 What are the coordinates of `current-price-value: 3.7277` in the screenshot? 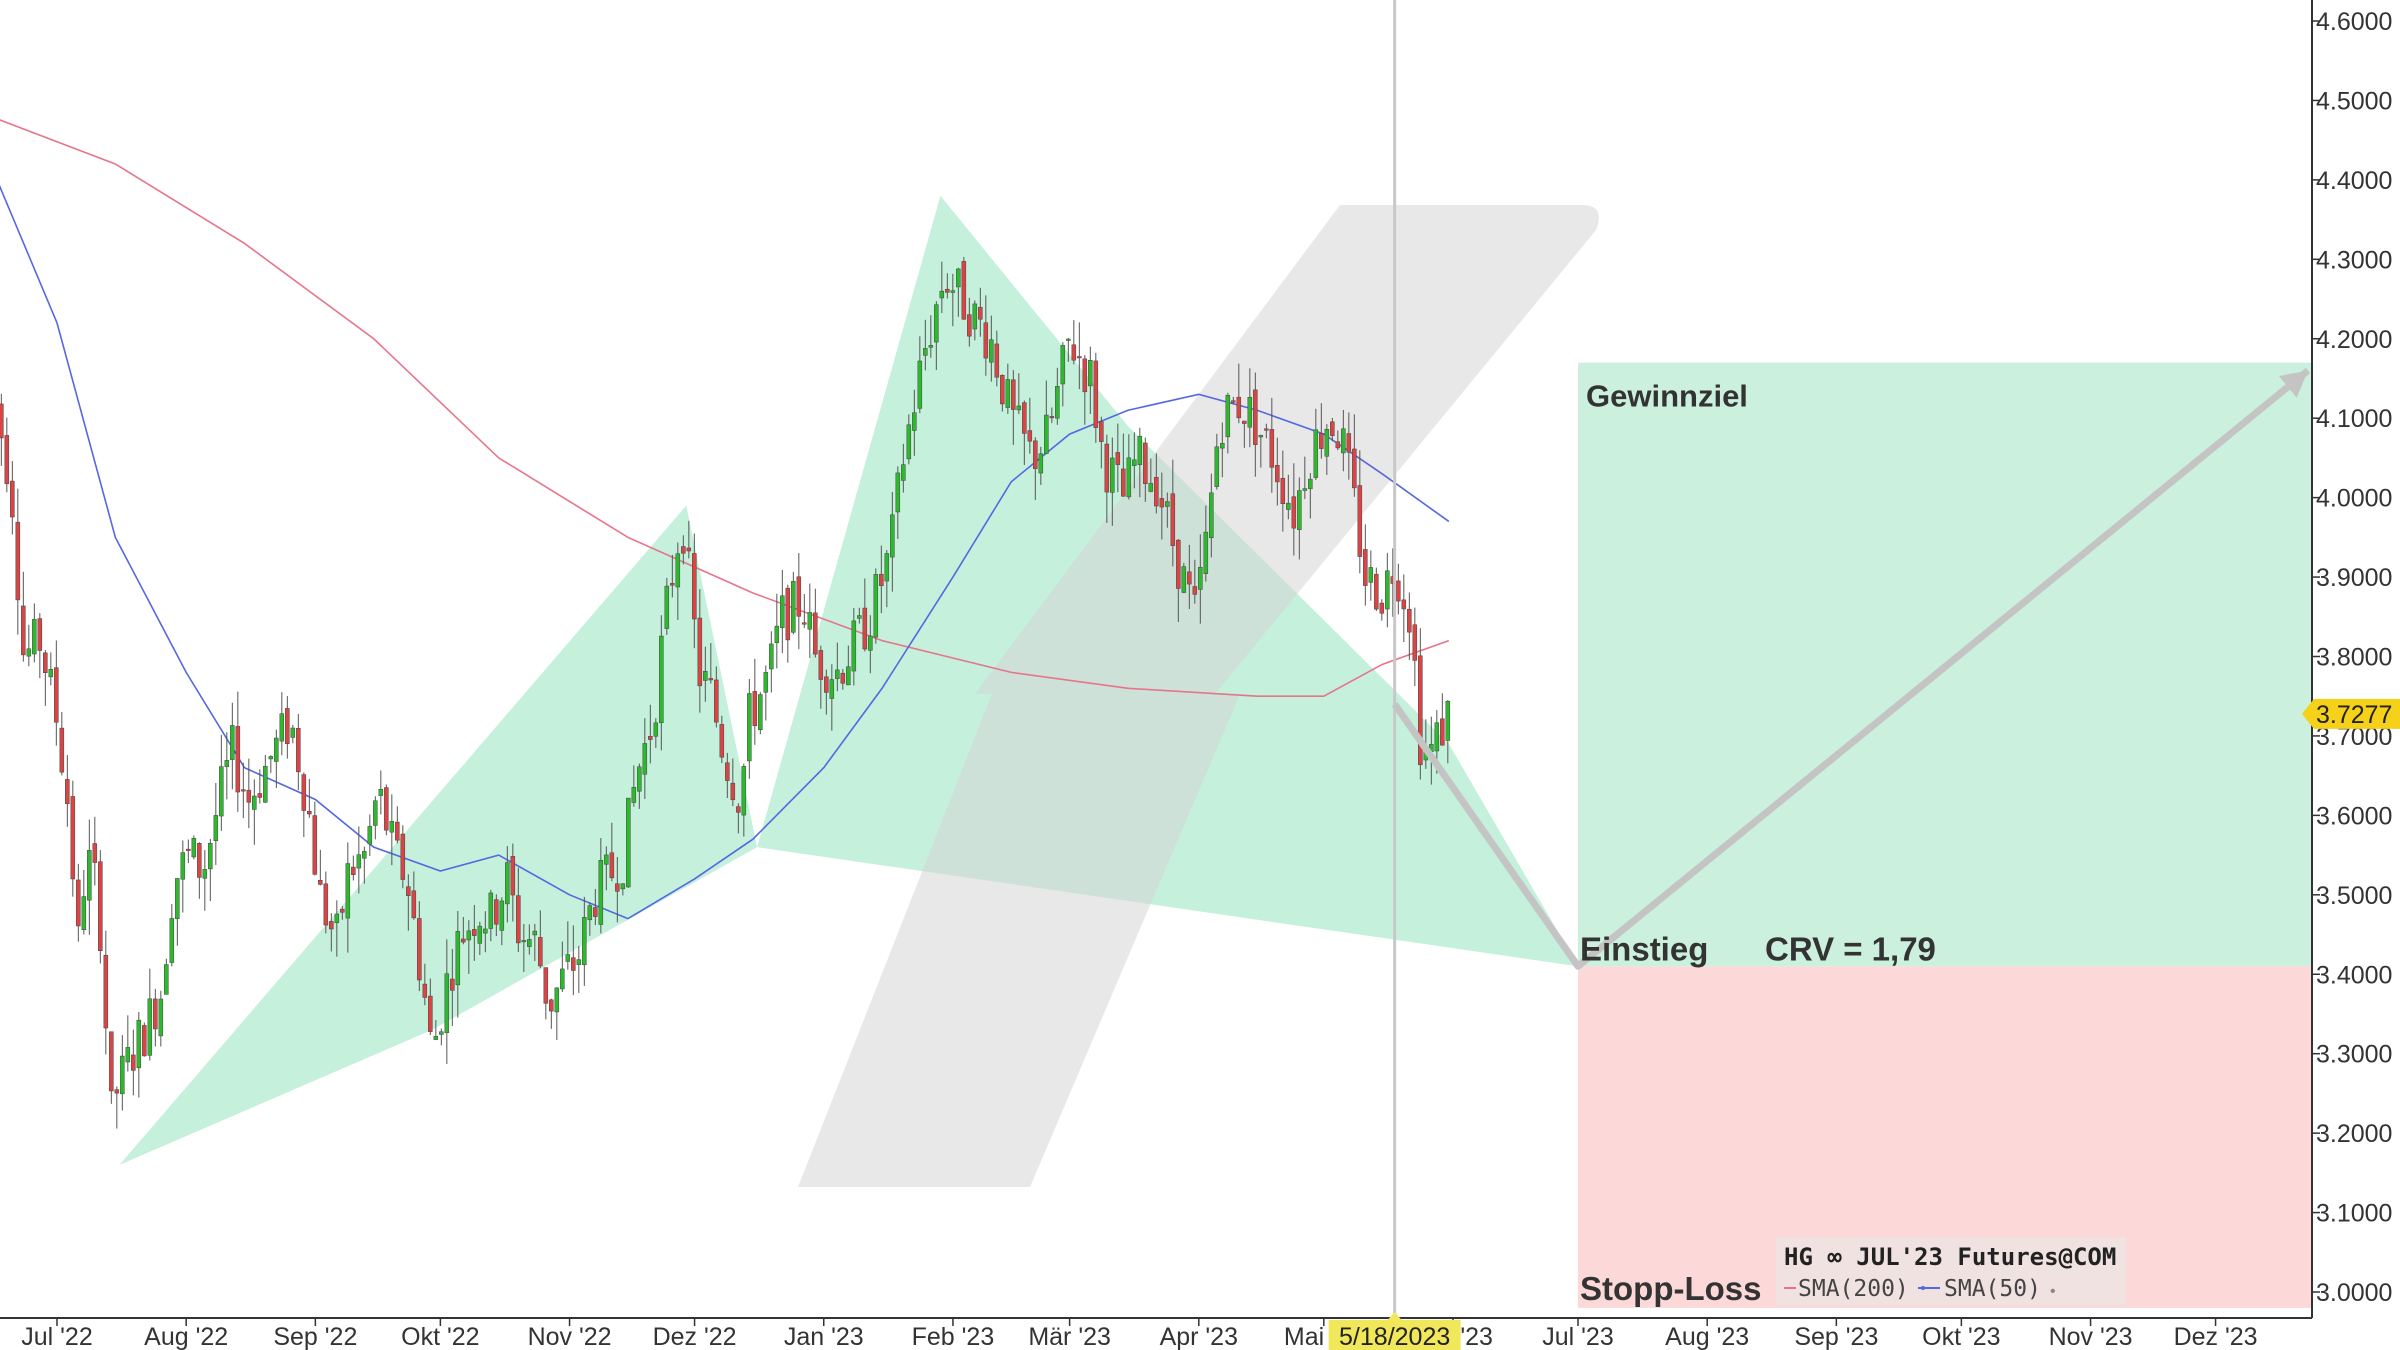 It's located at (2354, 715).